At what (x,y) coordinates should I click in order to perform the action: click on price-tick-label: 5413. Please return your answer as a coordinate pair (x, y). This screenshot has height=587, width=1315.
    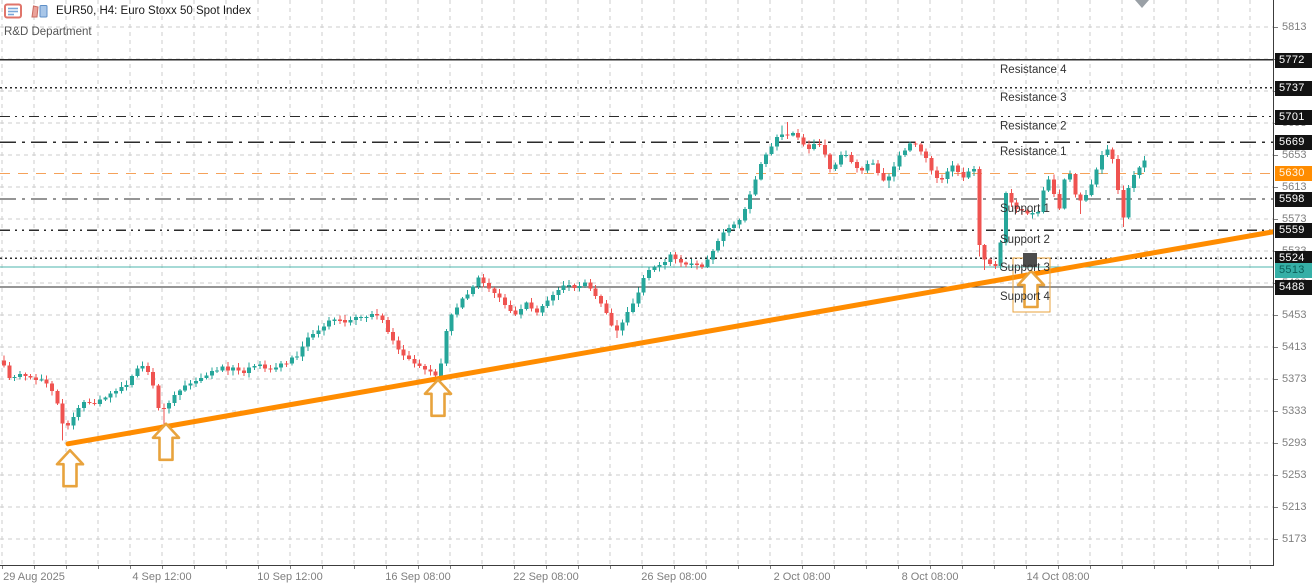
    Looking at the image, I should click on (1294, 347).